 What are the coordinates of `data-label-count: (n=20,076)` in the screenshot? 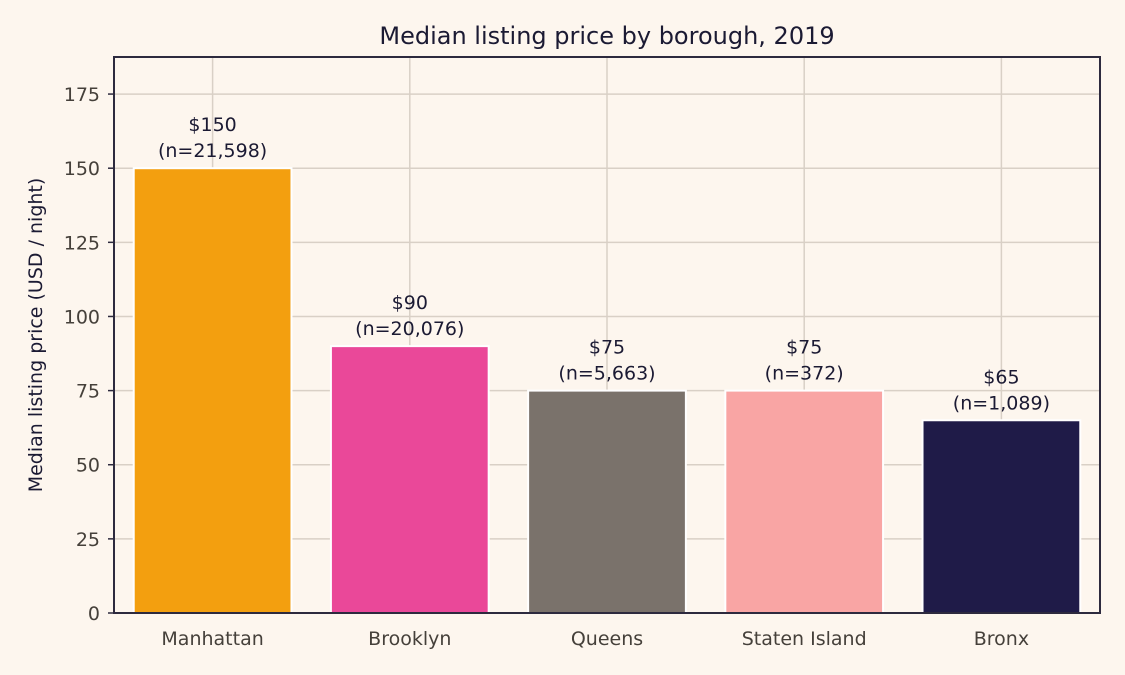 It's located at (409, 329).